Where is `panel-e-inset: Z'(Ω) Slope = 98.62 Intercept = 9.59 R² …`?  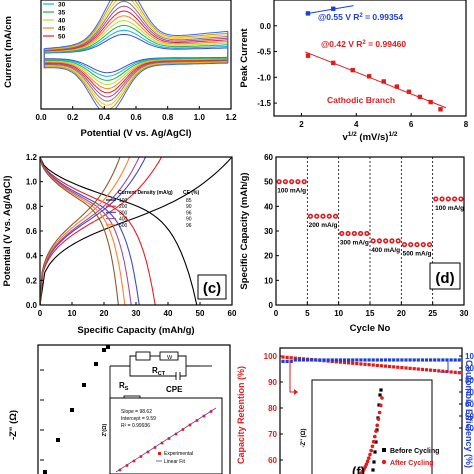
panel-e-inset: Z'(Ω) Slope = 98.62 Intercept = 9.59 R² … is located at coordinates (162, 435).